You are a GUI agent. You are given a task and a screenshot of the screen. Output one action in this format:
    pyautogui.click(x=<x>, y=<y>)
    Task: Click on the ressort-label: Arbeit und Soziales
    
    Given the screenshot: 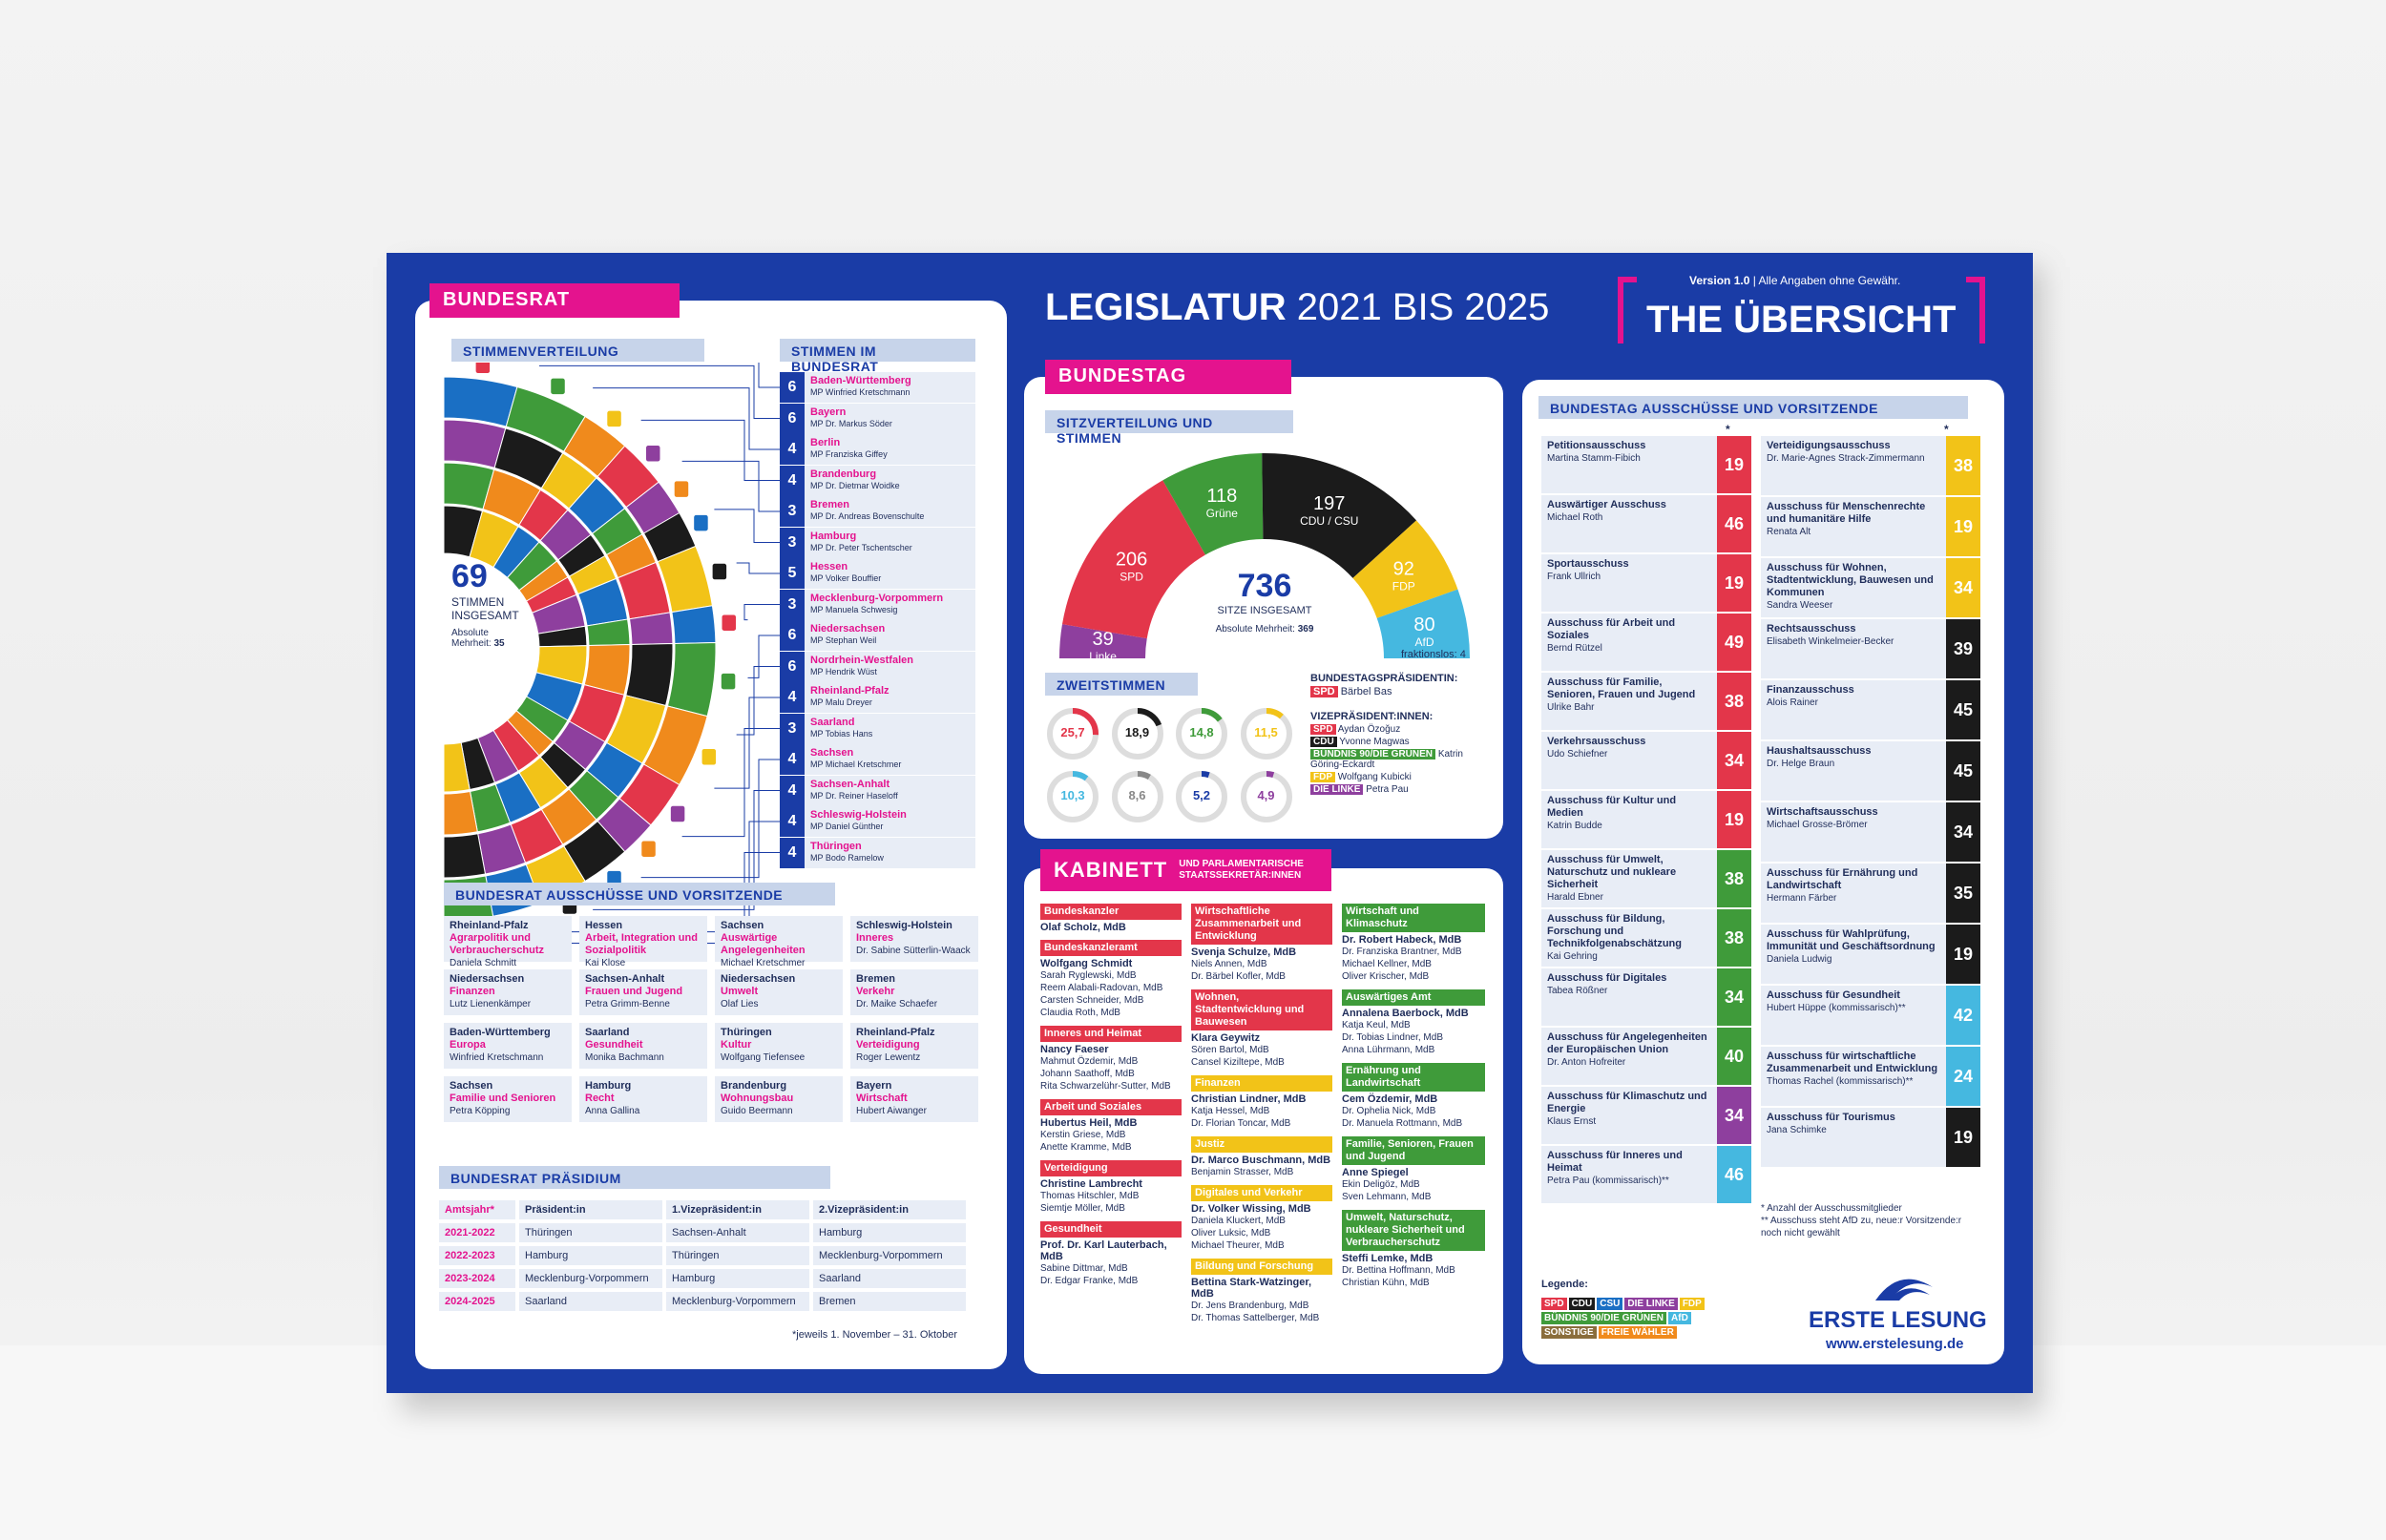 What is the action you would take?
    pyautogui.click(x=1111, y=1107)
    